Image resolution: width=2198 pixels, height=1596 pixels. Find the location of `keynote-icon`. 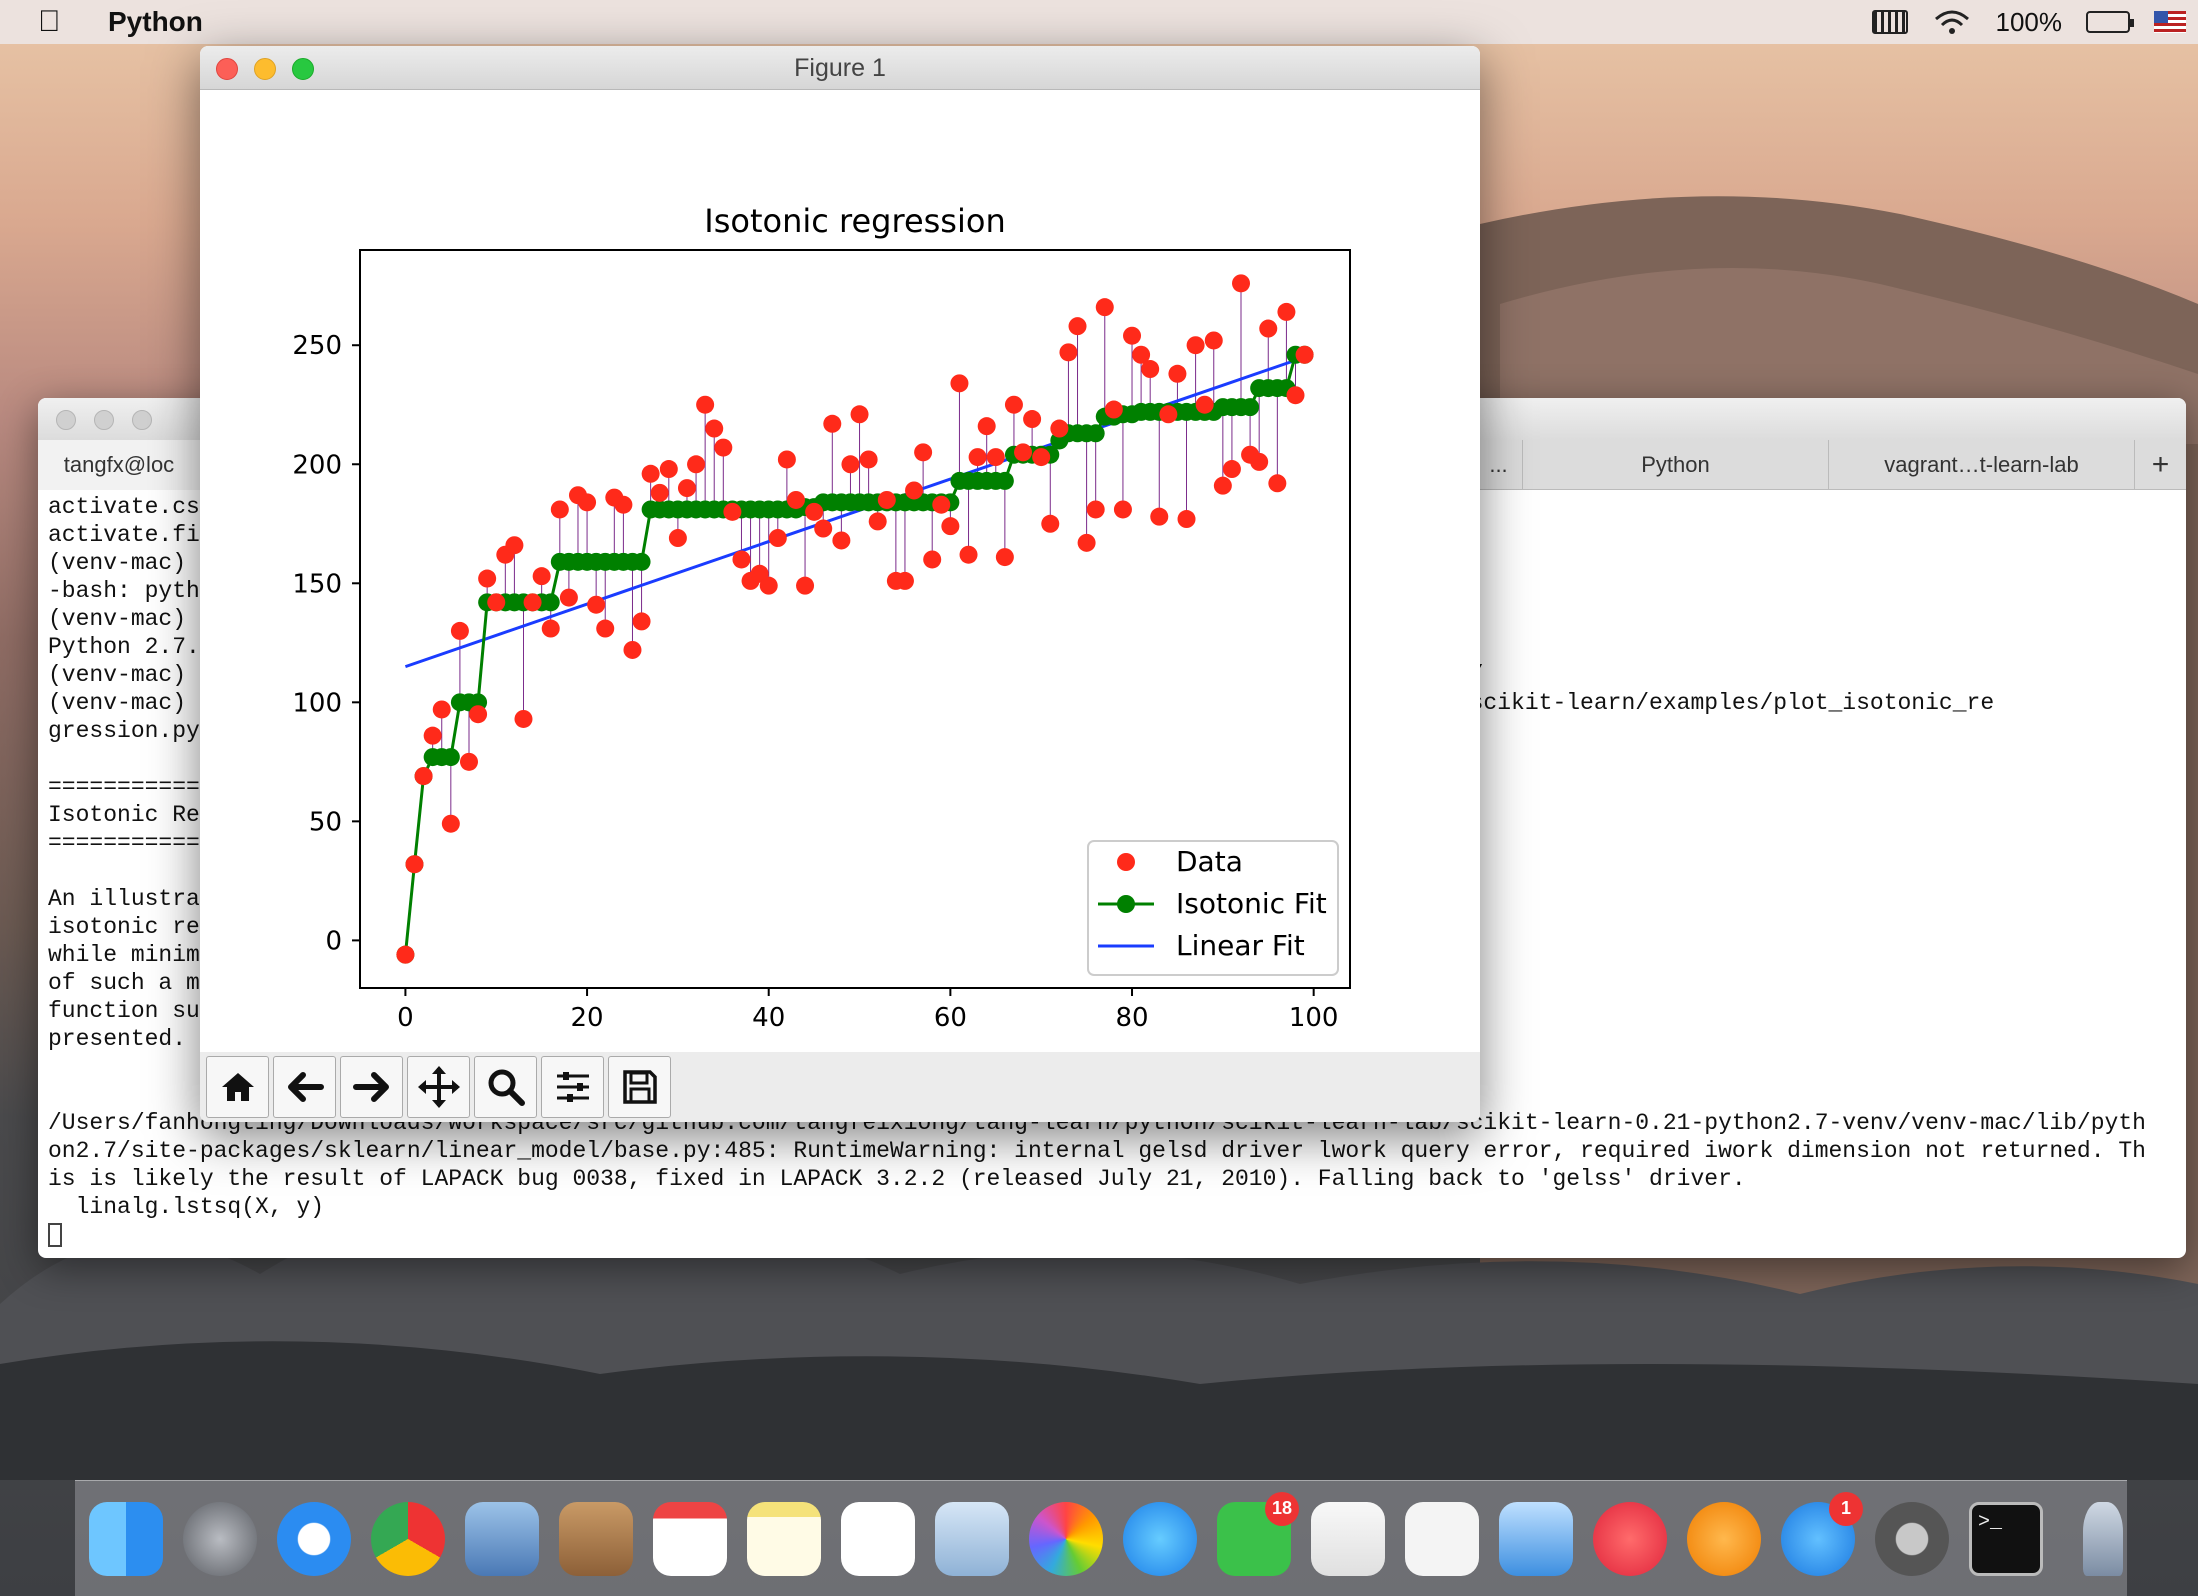

keynote-icon is located at coordinates (1536, 1538).